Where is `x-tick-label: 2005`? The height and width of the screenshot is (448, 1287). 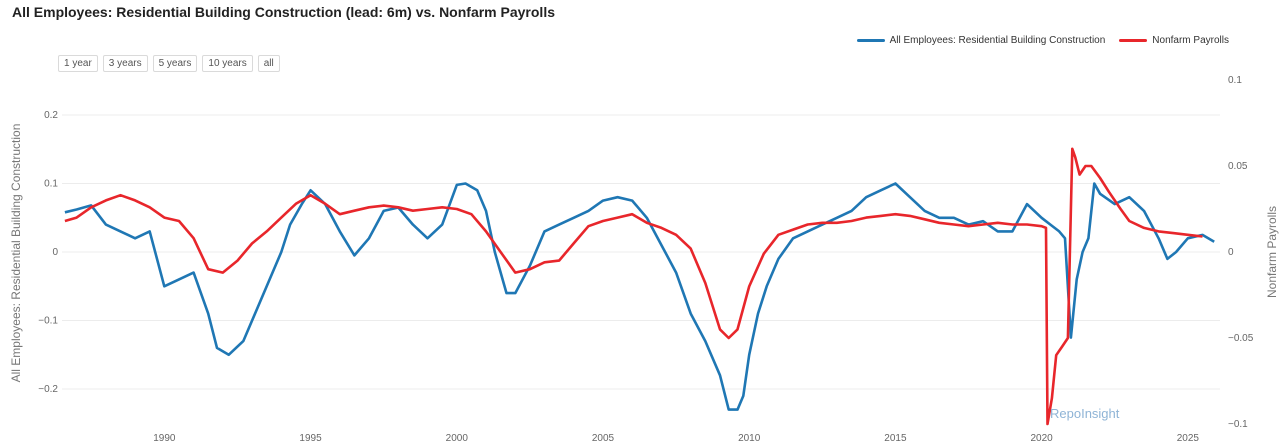 x-tick-label: 2005 is located at coordinates (603, 438).